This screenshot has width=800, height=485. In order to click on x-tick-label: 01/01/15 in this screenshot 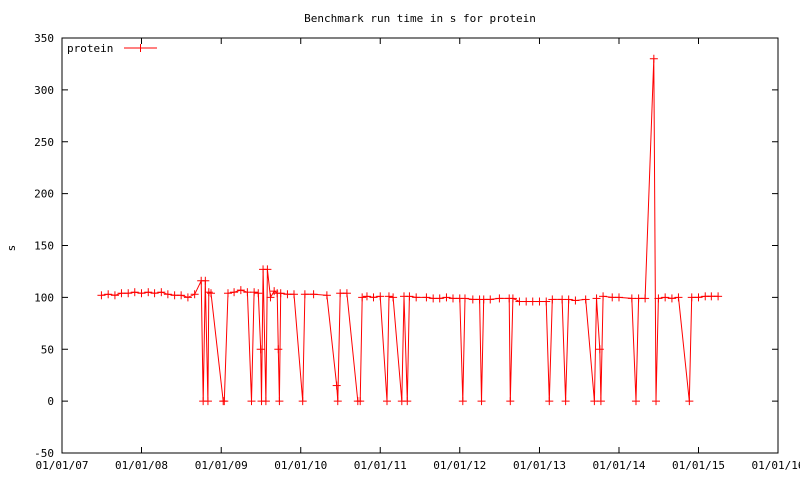, I will do `click(698, 465)`.